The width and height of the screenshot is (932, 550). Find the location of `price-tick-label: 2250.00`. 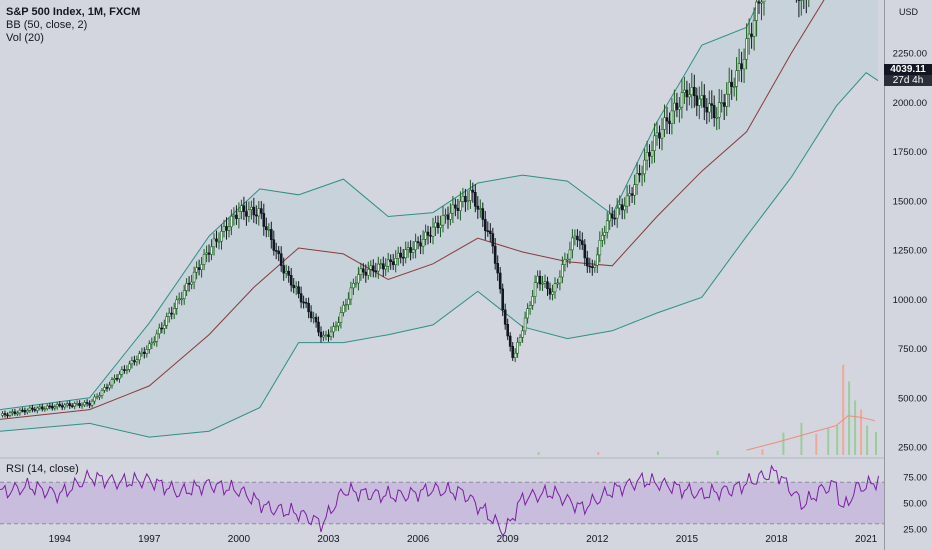

price-tick-label: 2250.00 is located at coordinates (910, 54).